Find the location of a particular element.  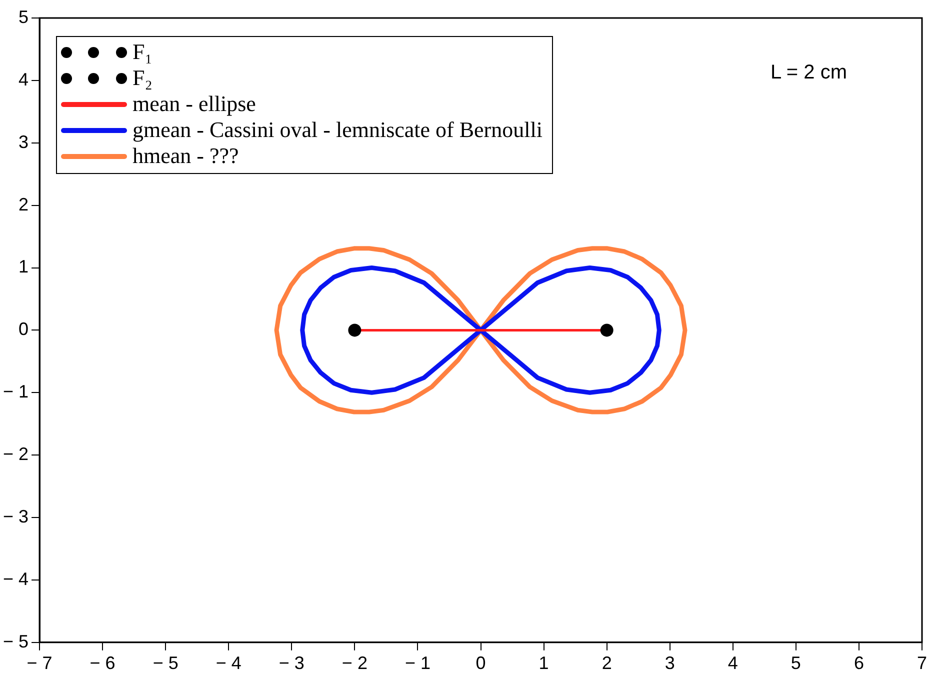

x-tick-label: − 7 is located at coordinates (39, 663).